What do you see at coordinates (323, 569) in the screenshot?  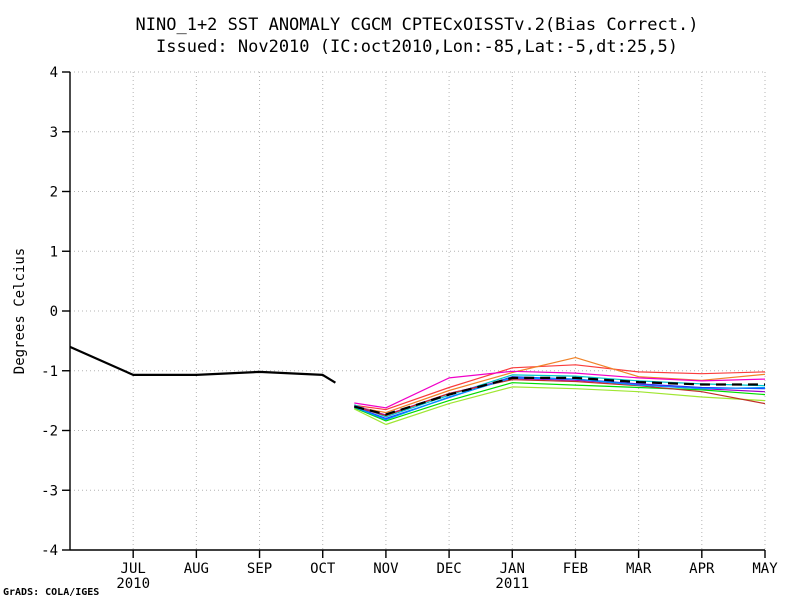 I see `x-tick-label: OCT` at bounding box center [323, 569].